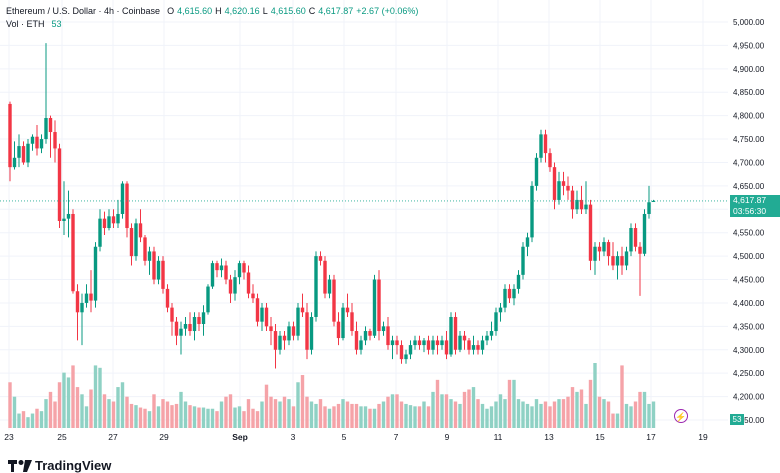 This screenshot has width=780, height=473. What do you see at coordinates (681, 416) in the screenshot?
I see `lightning-icon: ⚡` at bounding box center [681, 416].